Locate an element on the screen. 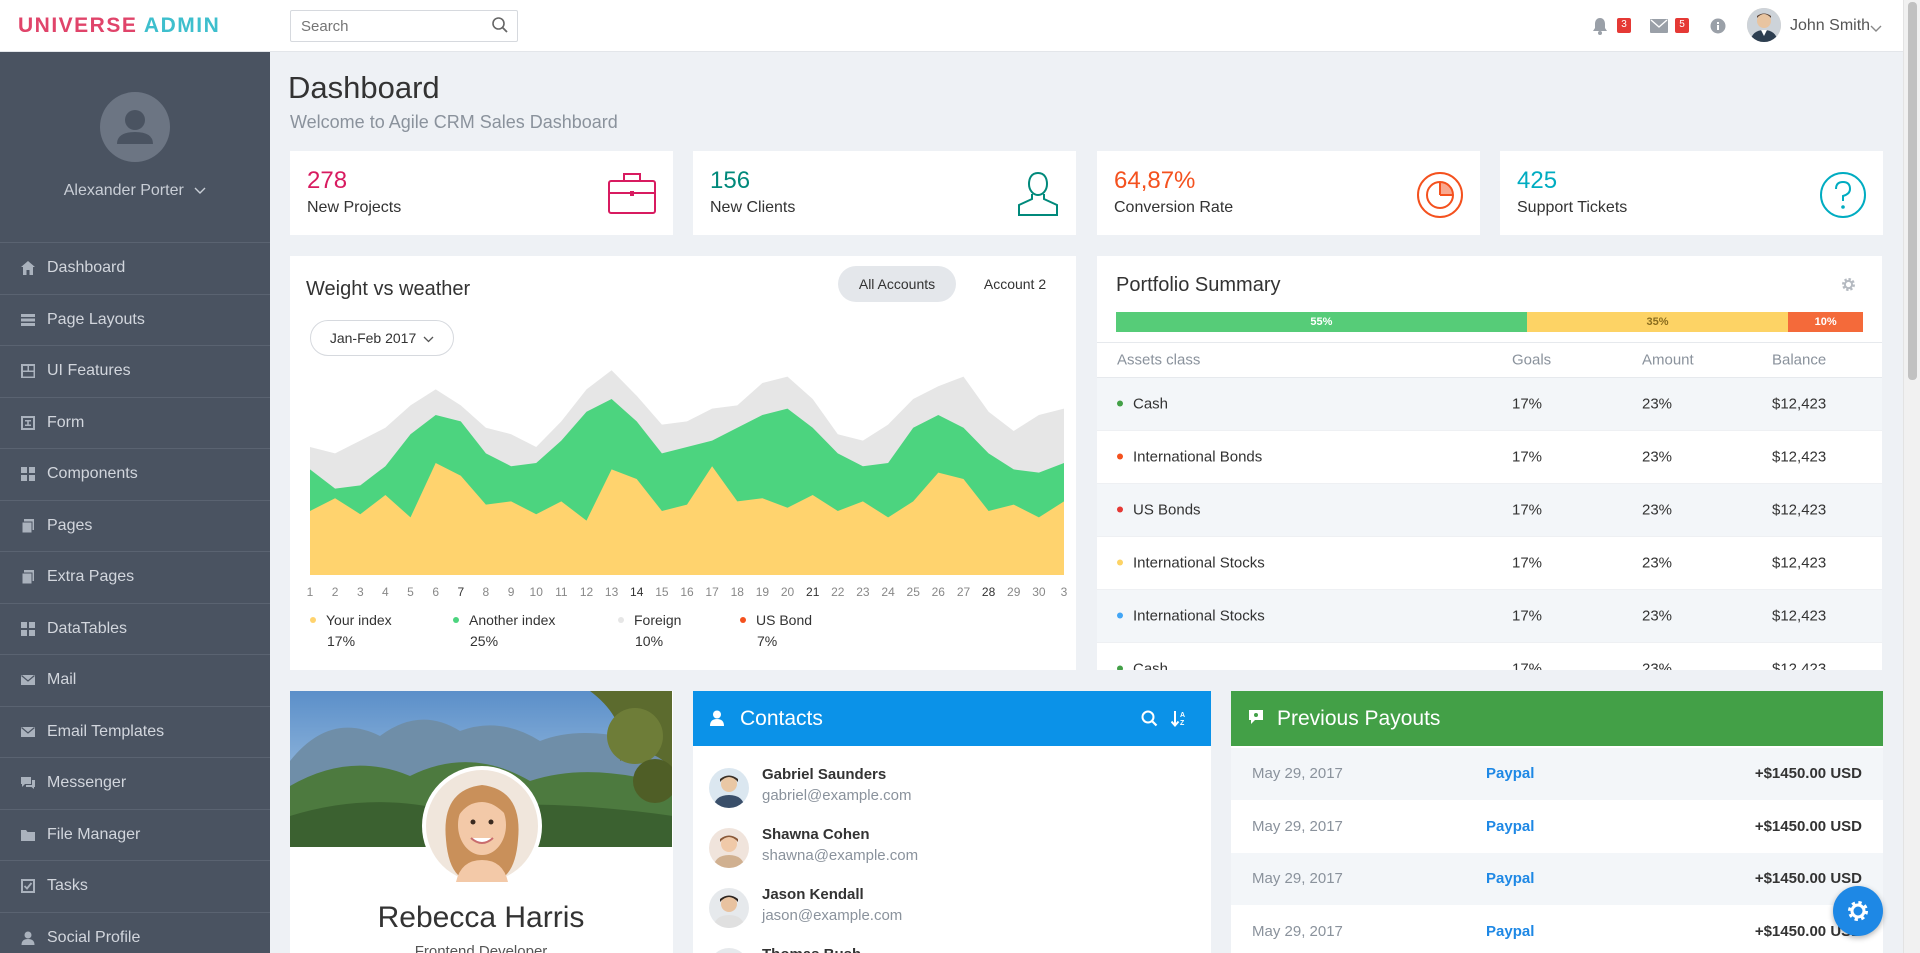  legend-label: Foreign is located at coordinates (658, 620).